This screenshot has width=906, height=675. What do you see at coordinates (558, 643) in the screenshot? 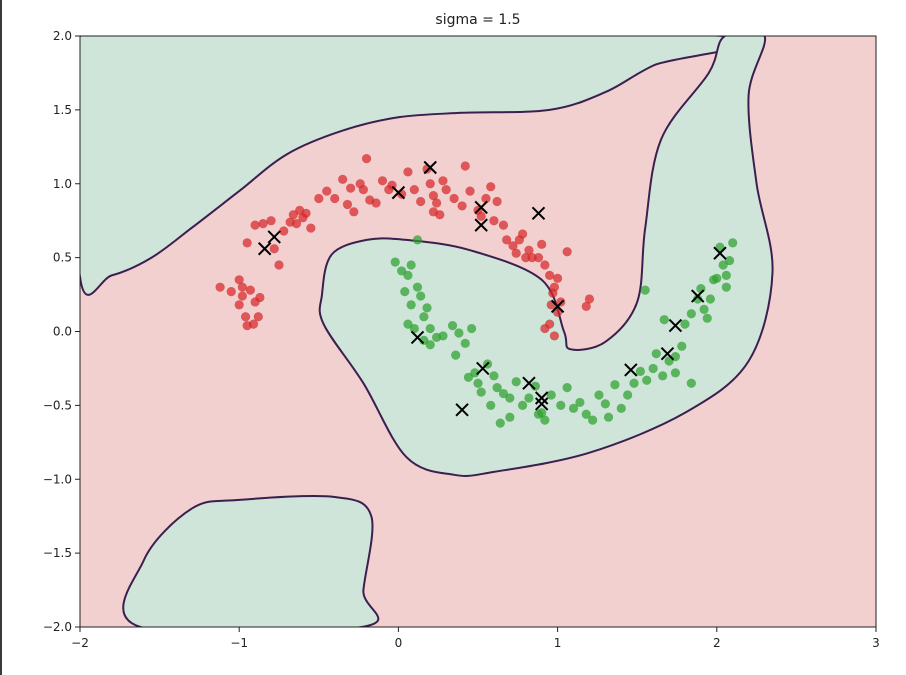
I see `x-tick-label: 1` at bounding box center [558, 643].